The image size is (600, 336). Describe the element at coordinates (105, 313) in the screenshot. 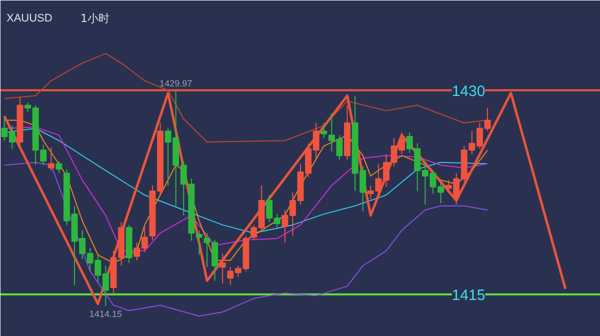

I see `annotation: 1414.15` at that location.